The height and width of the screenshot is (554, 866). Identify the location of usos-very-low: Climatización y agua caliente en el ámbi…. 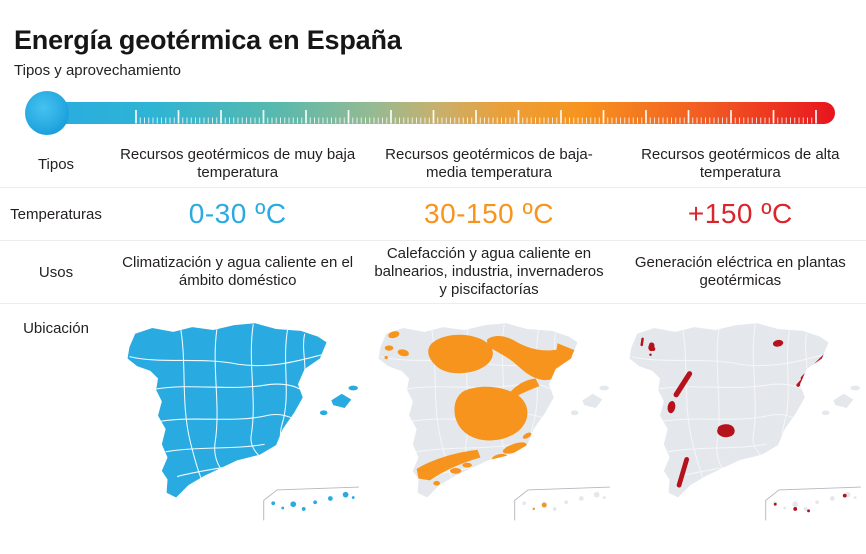
(238, 271).